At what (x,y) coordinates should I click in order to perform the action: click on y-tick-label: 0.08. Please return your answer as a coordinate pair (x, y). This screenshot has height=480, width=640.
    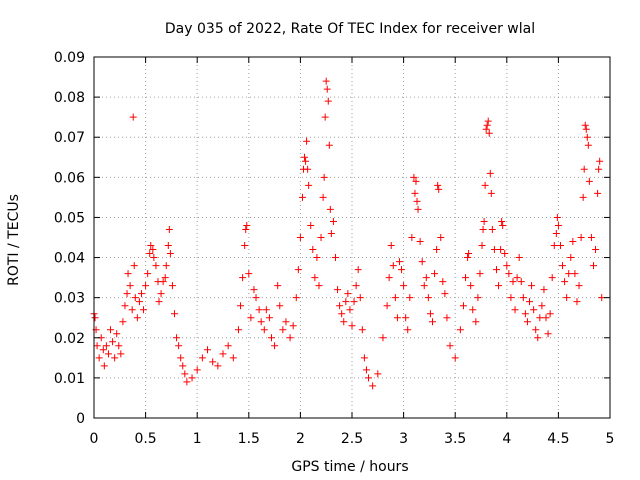
    Looking at the image, I should click on (69, 98).